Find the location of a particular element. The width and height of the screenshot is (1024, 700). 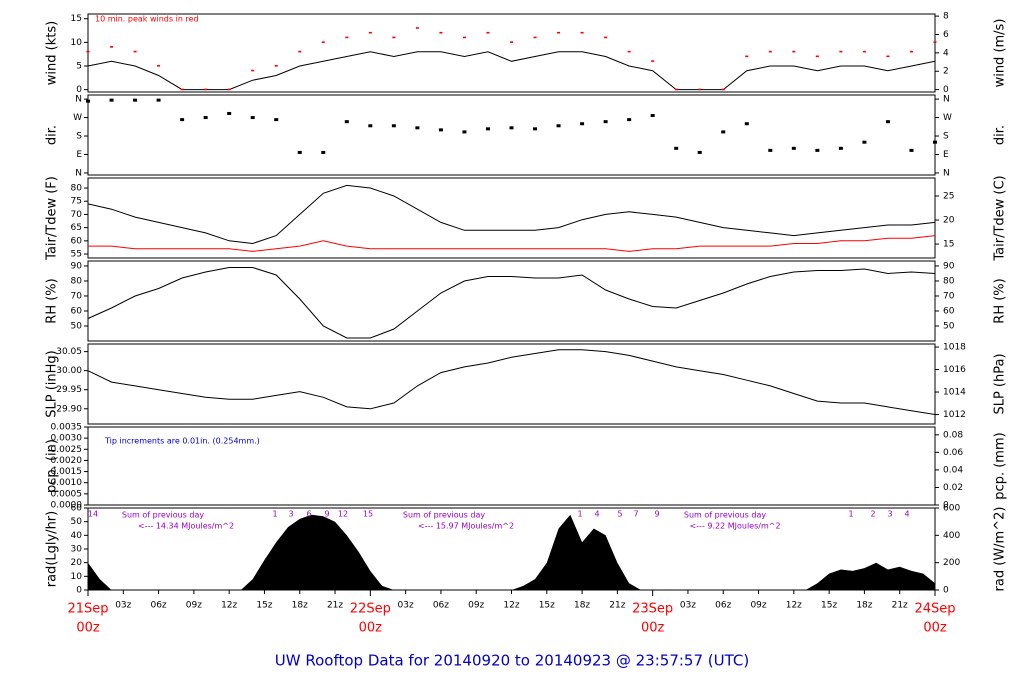

y-tick-label: 30 is located at coordinates (77, 550).